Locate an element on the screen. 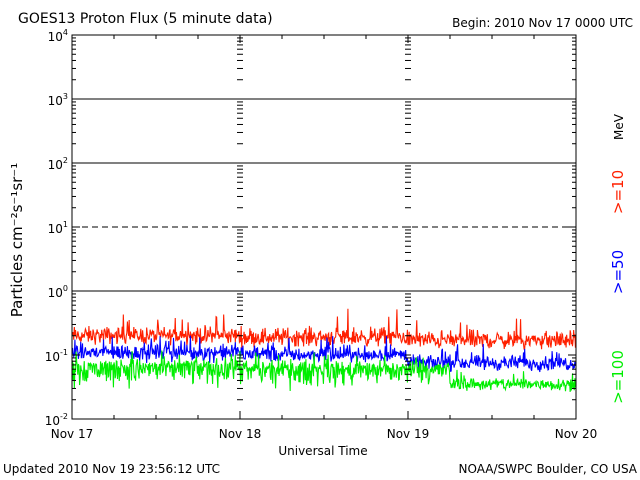 This screenshot has height=480, width=640. x-tick-labels: Nov 17 Nov 18 Nov 19 Nov 20 is located at coordinates (324, 434).